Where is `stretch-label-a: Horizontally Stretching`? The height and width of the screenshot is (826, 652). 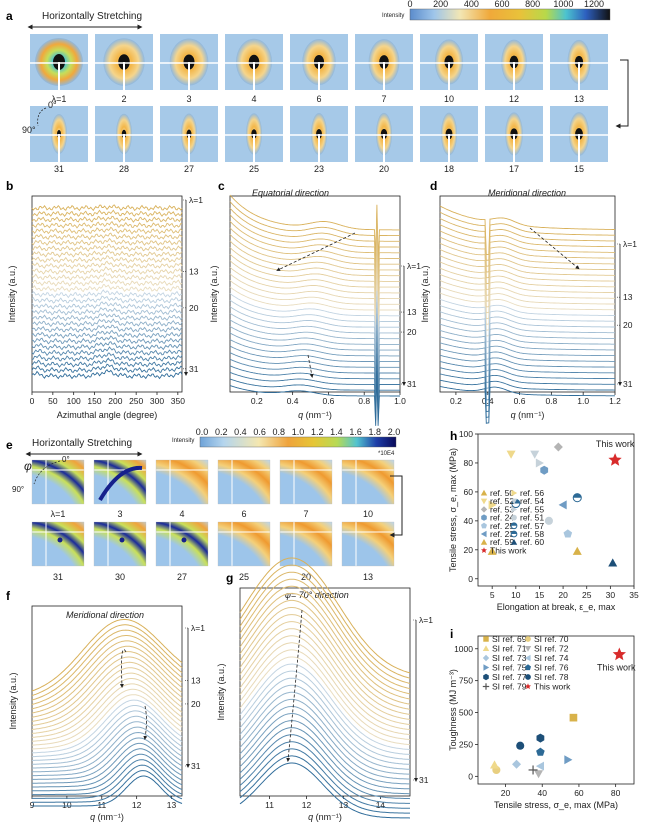 stretch-label-a: Horizontally Stretching is located at coordinates (92, 16).